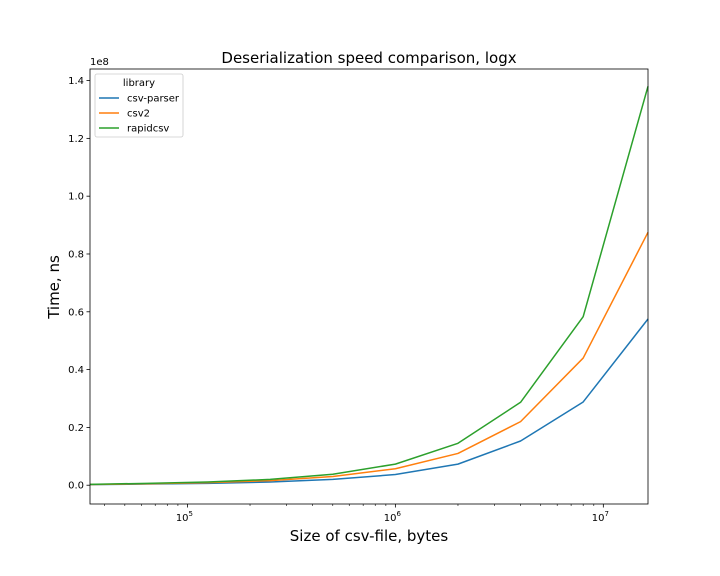  Describe the element at coordinates (54, 287) in the screenshot. I see `y-axis-label: Time, ns` at that location.